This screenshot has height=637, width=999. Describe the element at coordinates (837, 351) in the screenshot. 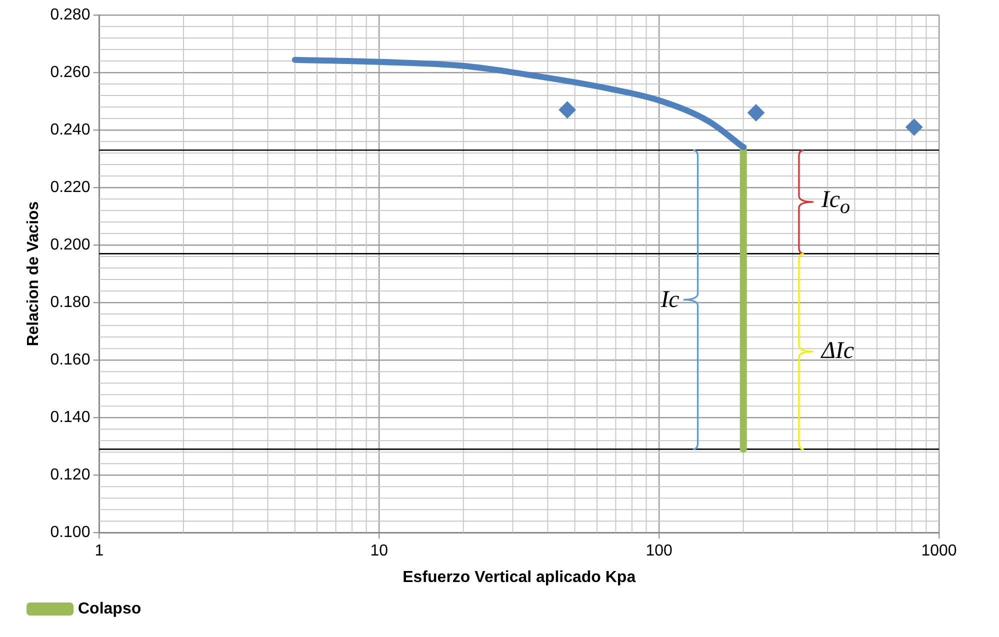

I see `annotation: ΔIc` at that location.